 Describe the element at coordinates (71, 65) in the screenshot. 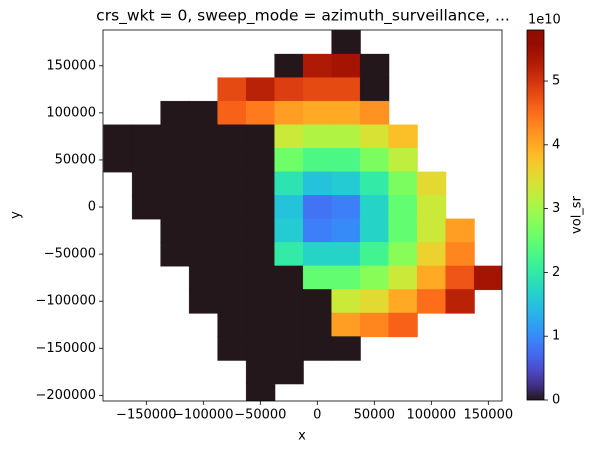

I see `y-tick-label: 150000` at that location.